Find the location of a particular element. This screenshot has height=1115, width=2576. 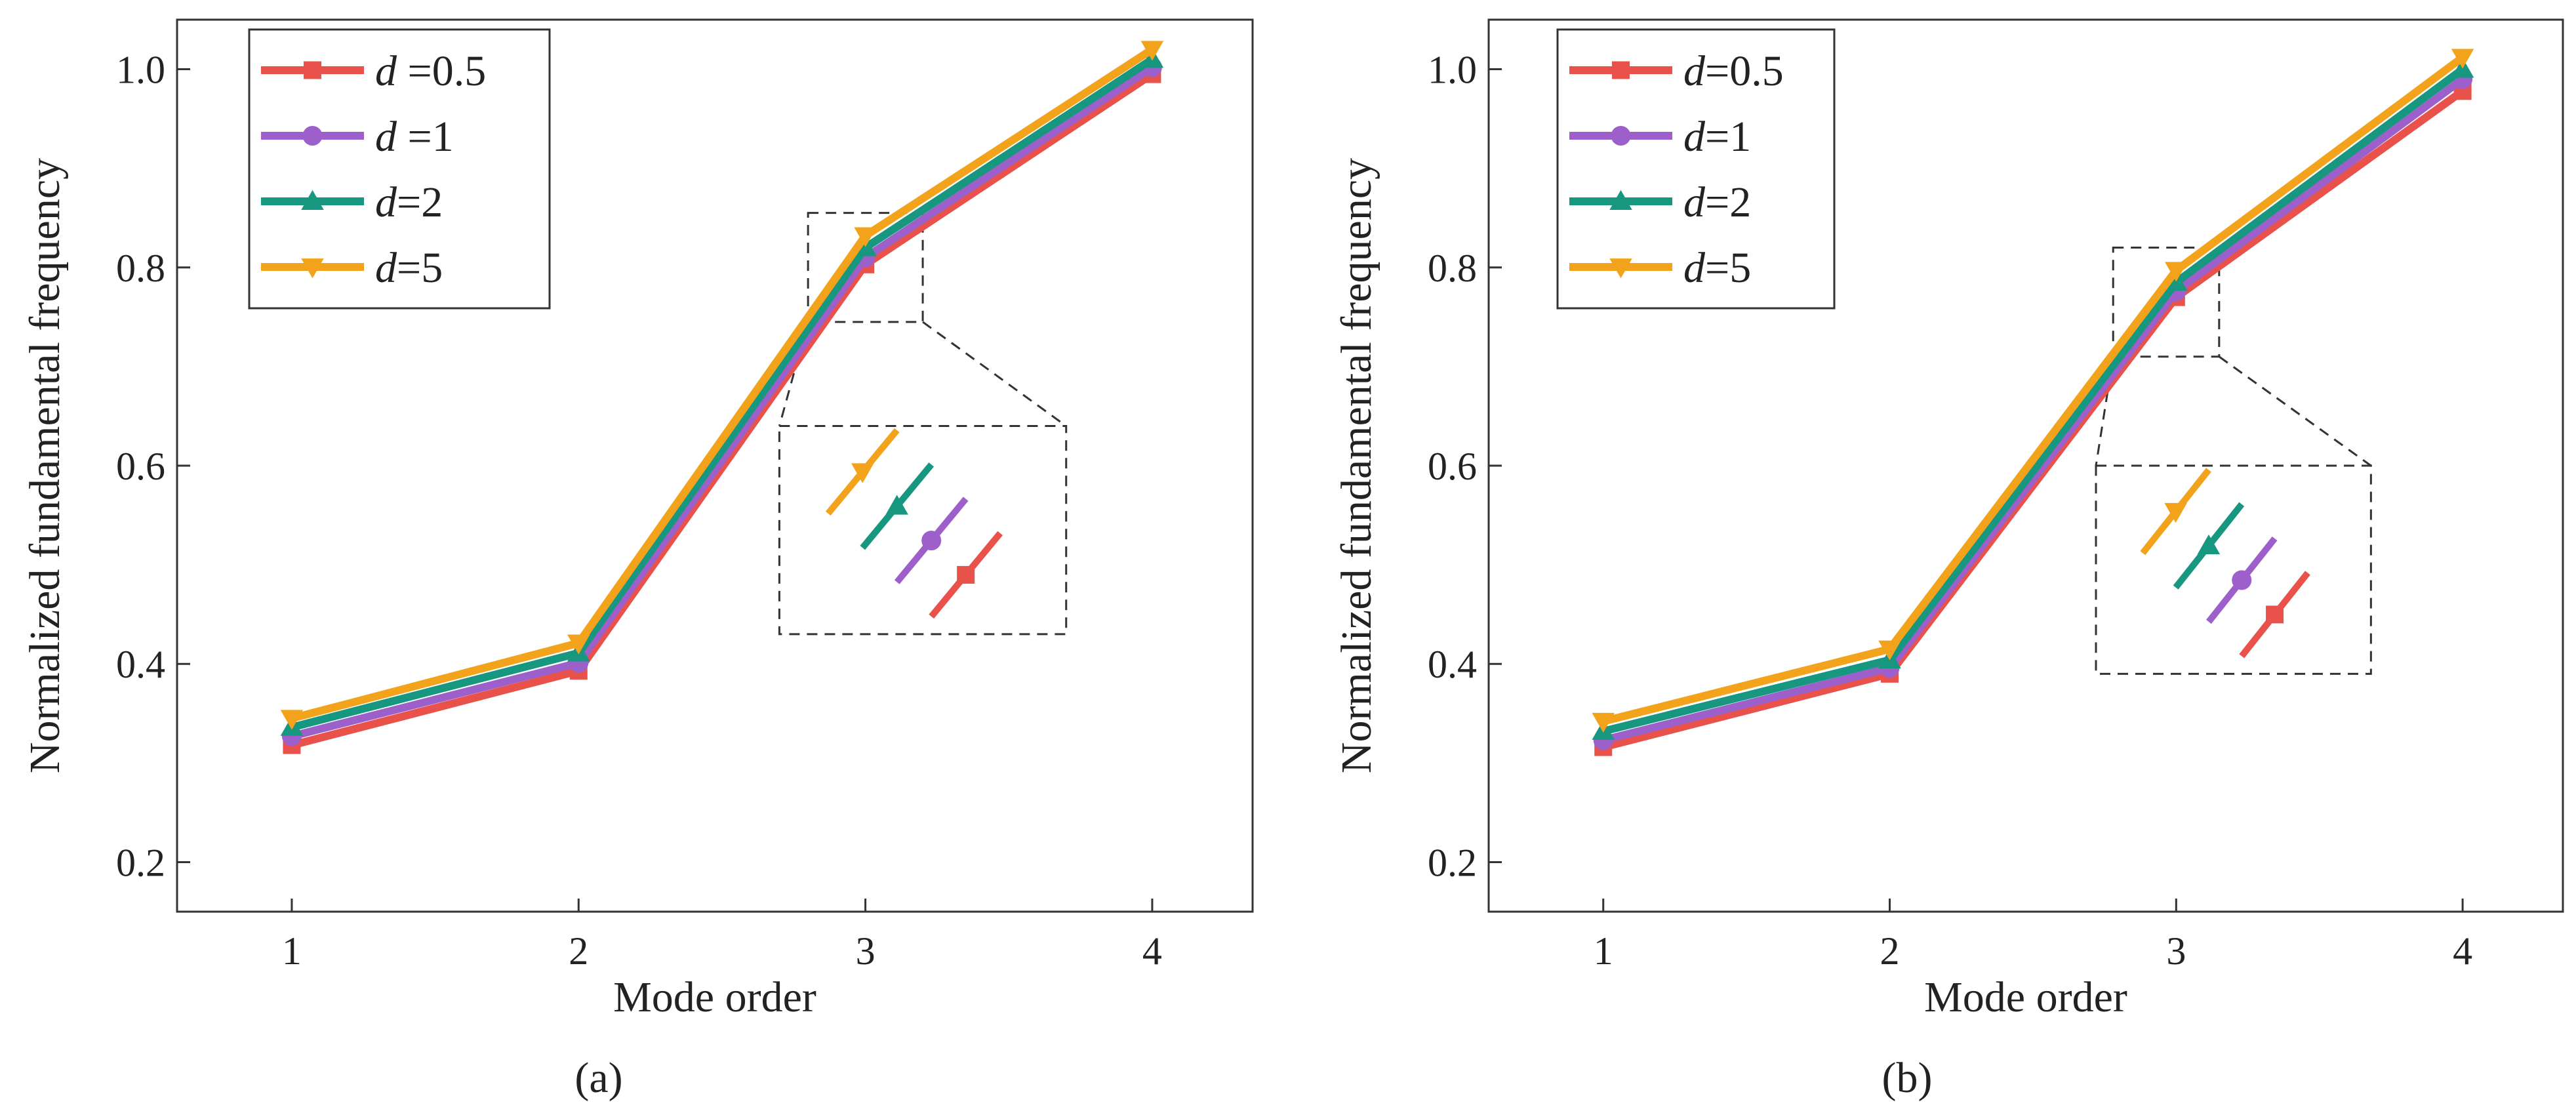

legend-entry-label: d =1 is located at coordinates (414, 137).